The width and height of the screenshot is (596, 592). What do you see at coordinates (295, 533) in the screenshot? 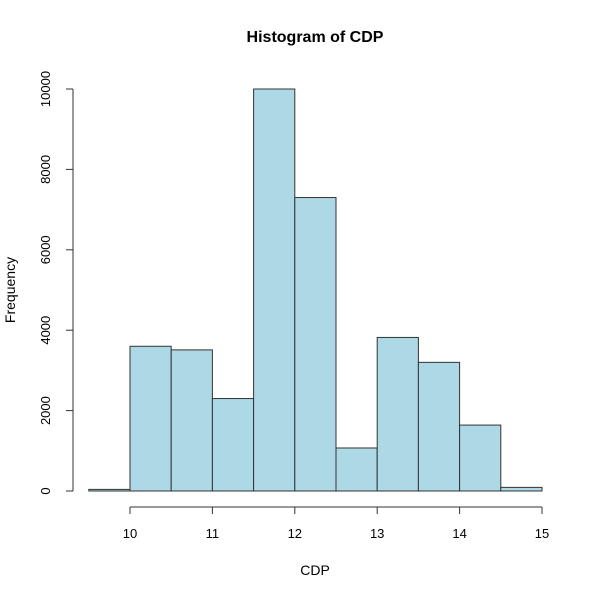
I see `x-tick-label-12: 12` at bounding box center [295, 533].